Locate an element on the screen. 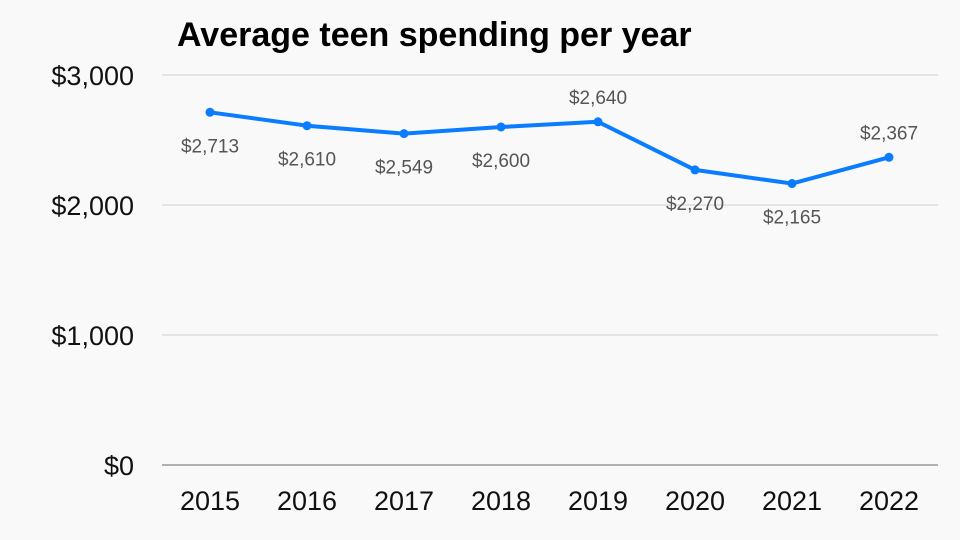 Image resolution: width=960 pixels, height=540 pixels. y-tick-label: $2,000 is located at coordinates (92, 206).